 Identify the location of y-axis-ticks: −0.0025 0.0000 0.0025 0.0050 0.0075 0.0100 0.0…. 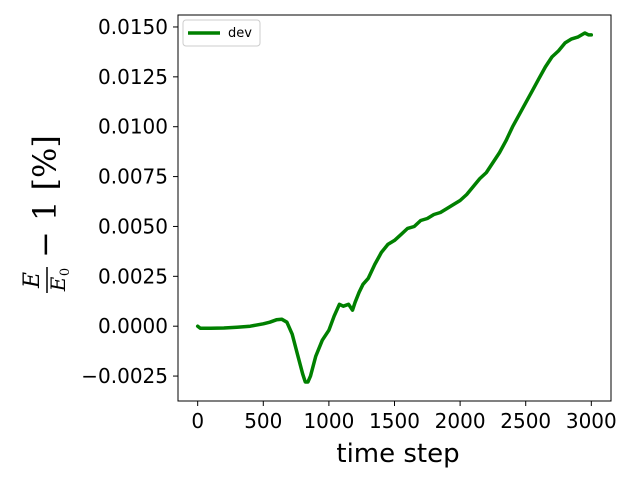
(129, 201).